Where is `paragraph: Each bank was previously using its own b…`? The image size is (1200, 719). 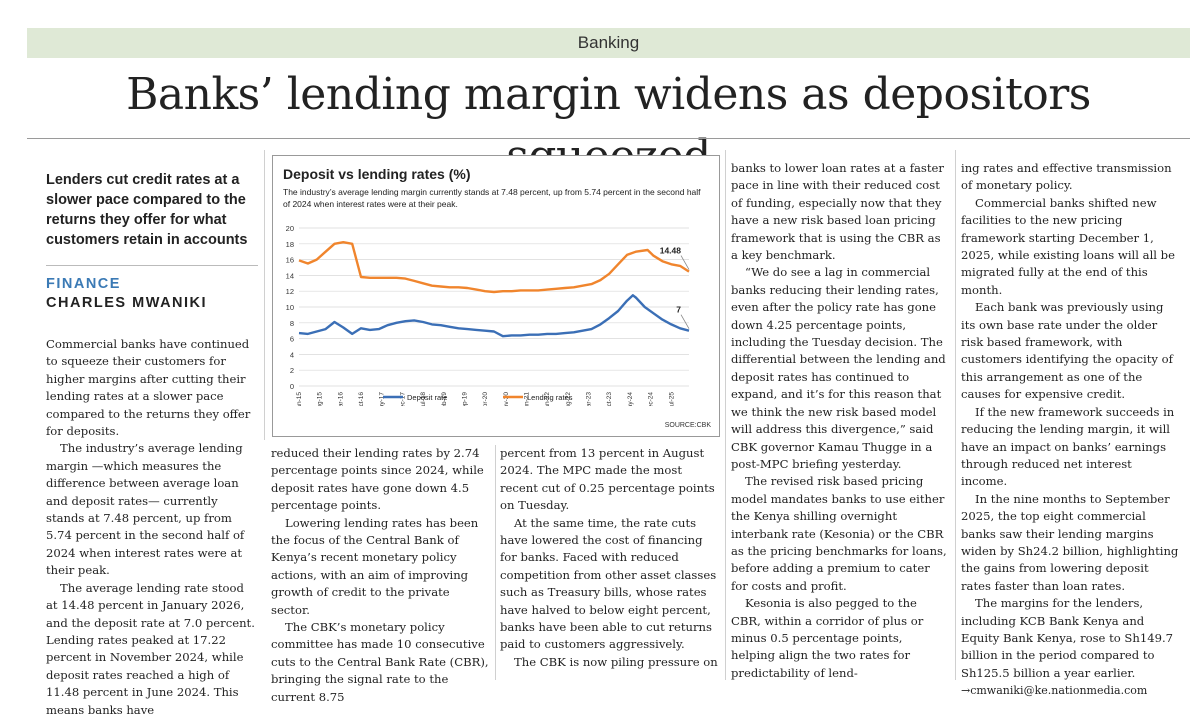 paragraph: Each bank was previously using its own b… is located at coordinates (1067, 351).